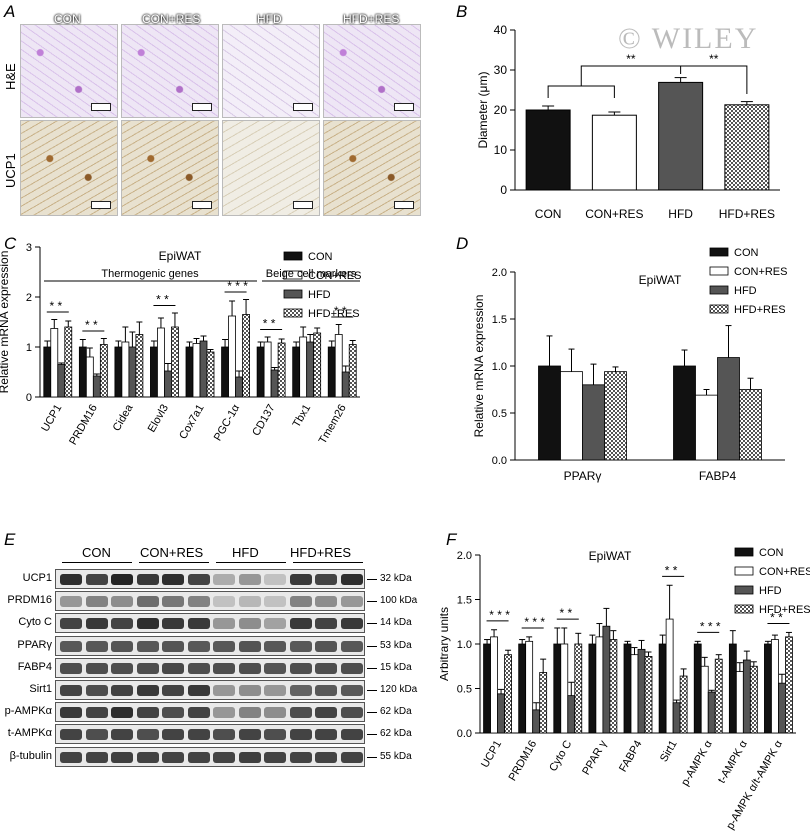 The image size is (812, 835). I want to click on kda-label: 120 kDa, so click(399, 689).